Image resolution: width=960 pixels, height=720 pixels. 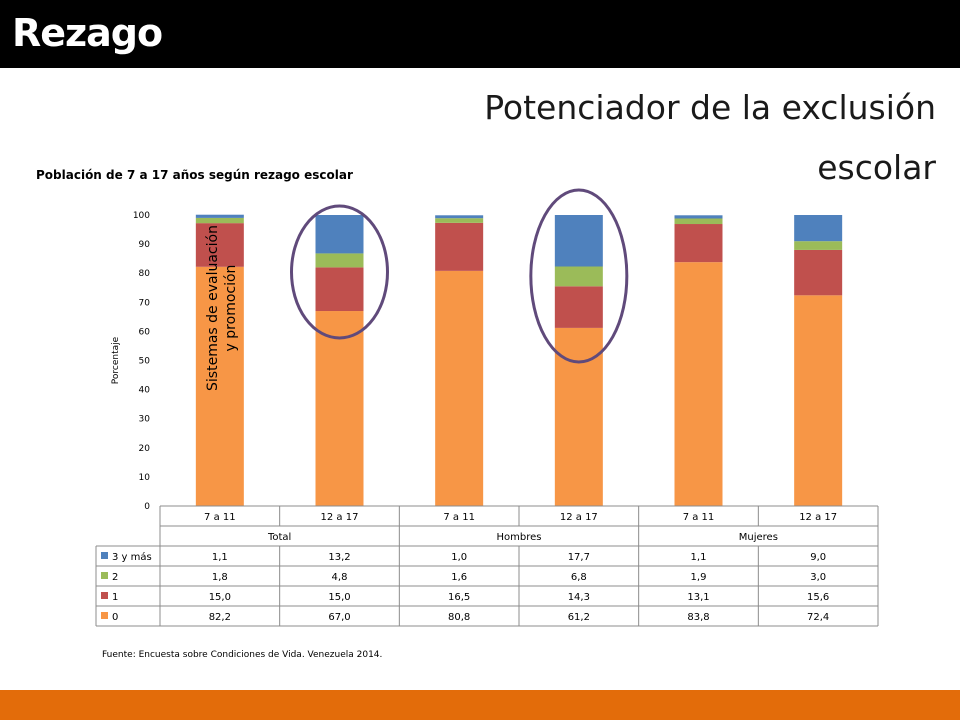 I want to click on data-label: 13,1, so click(x=698, y=597).